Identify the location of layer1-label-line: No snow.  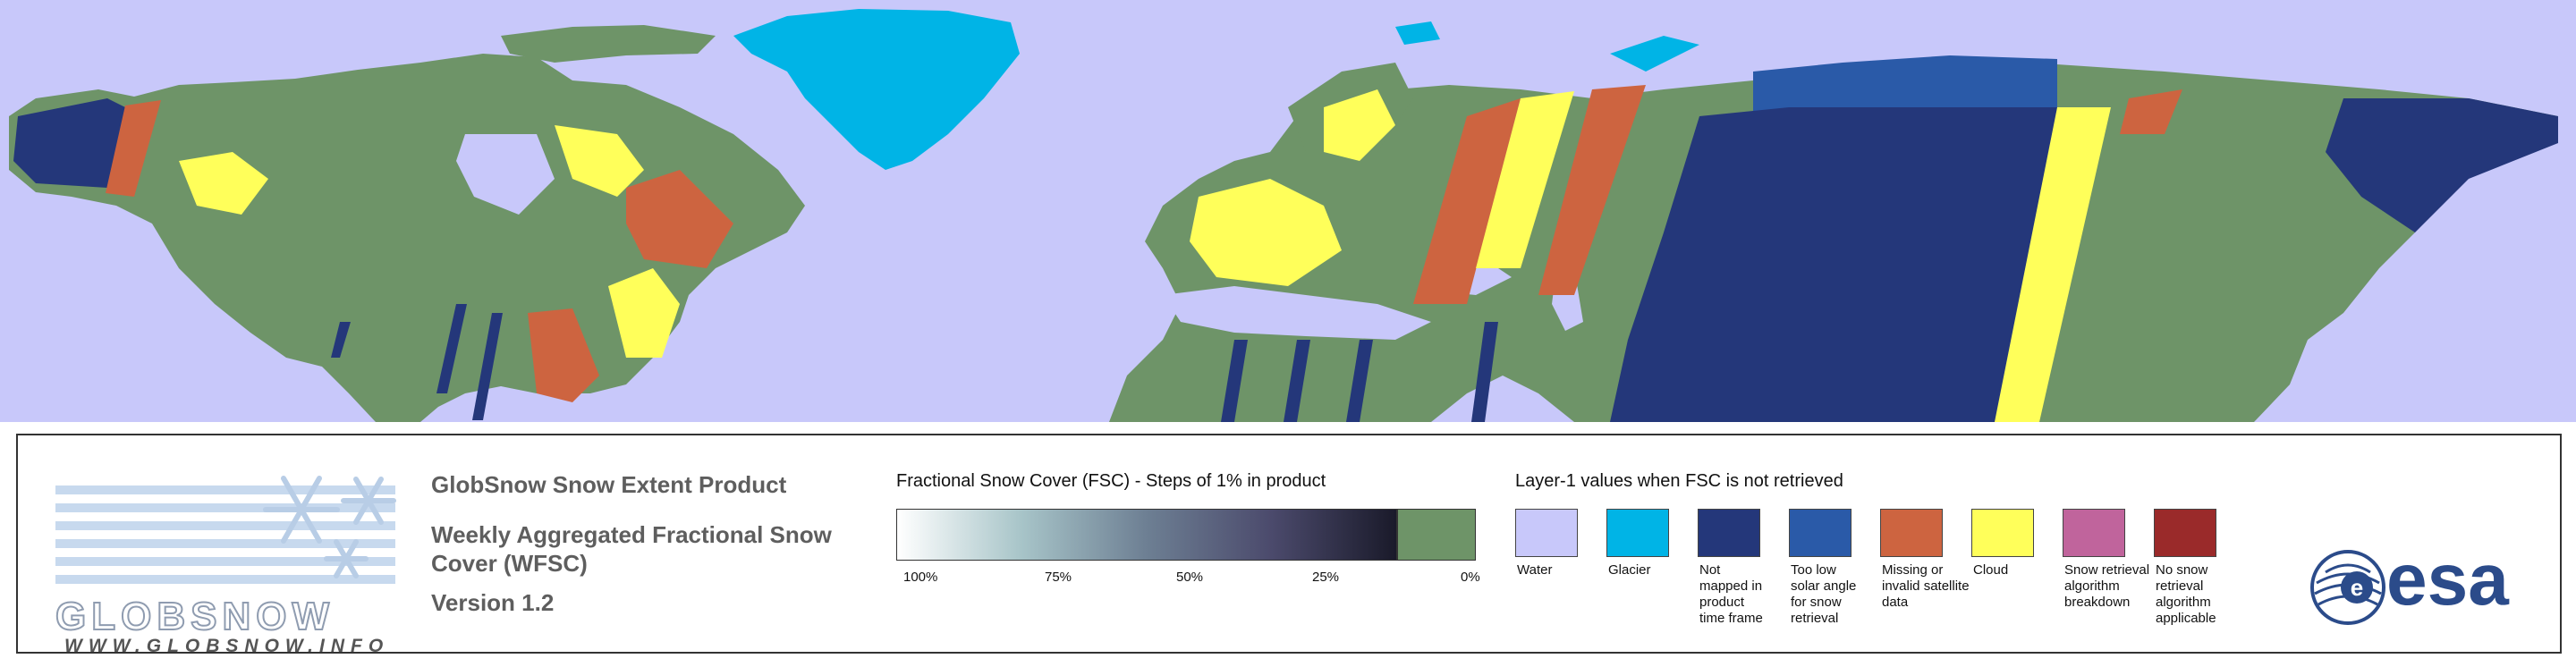
(2182, 570).